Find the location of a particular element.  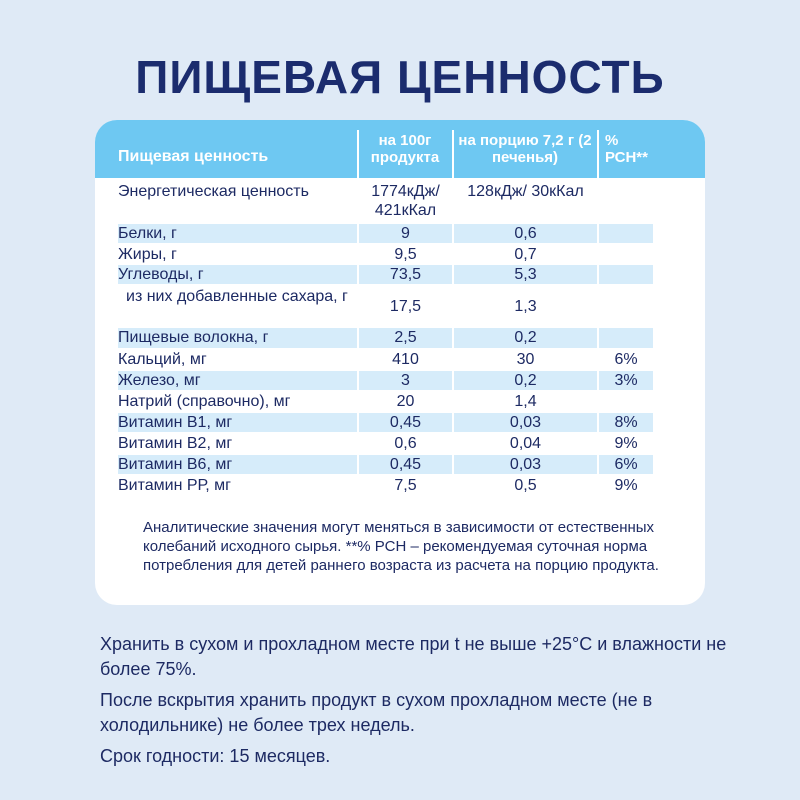

portion-value: 0,04 is located at coordinates (525, 443).